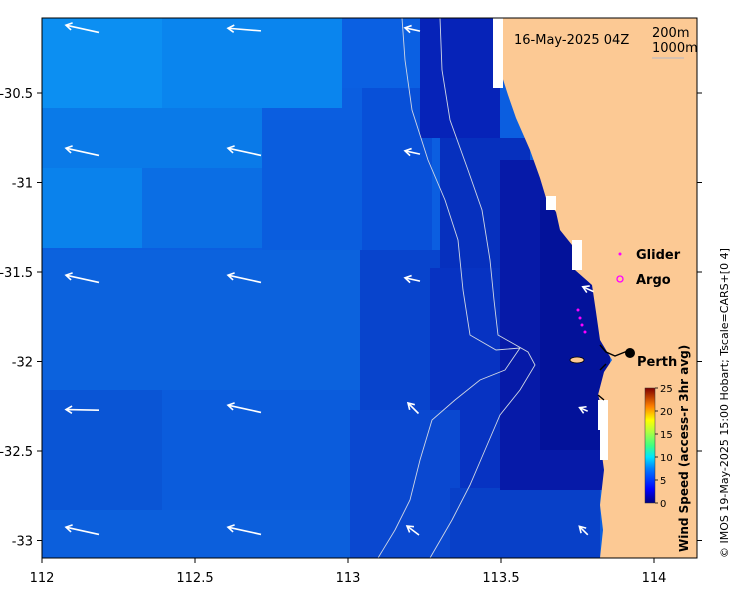 This screenshot has width=740, height=596. I want to click on glider-legend-label: Glider, so click(658, 255).